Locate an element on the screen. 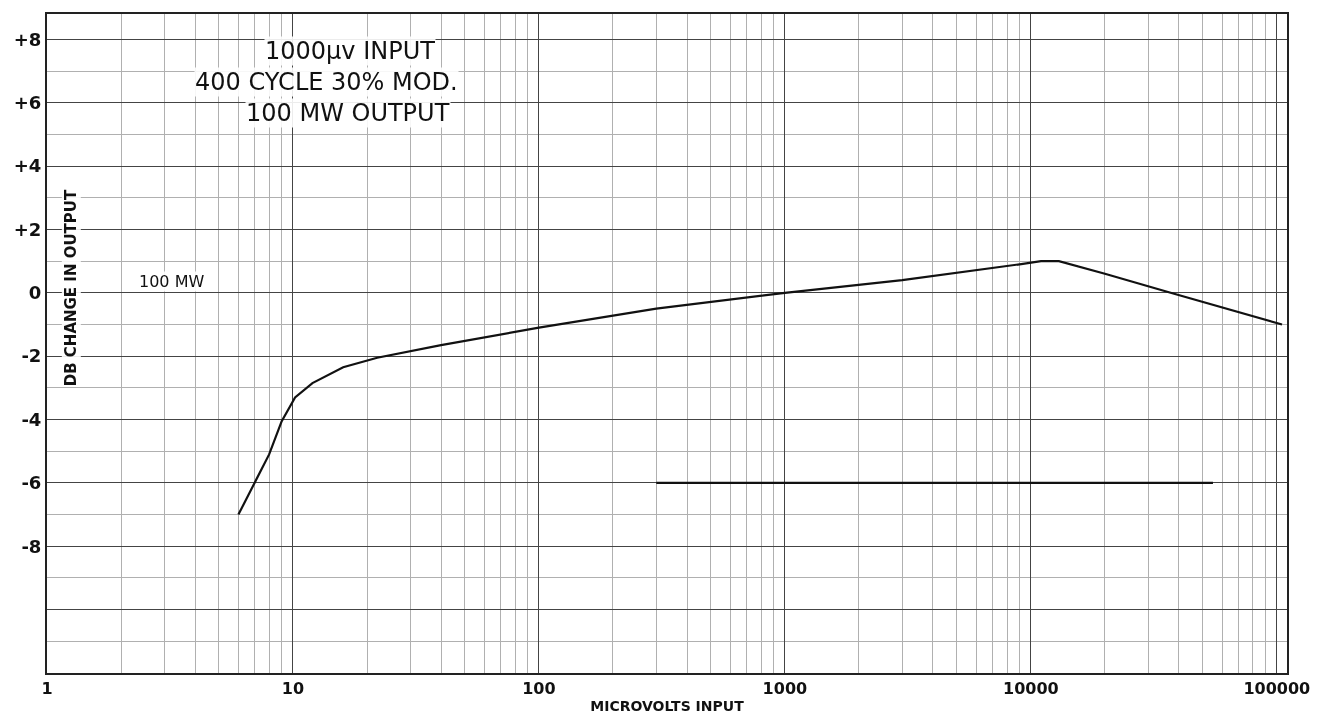 Image resolution: width=1322 pixels, height=724 pixels. x-tick-label: 10 is located at coordinates (293, 689).